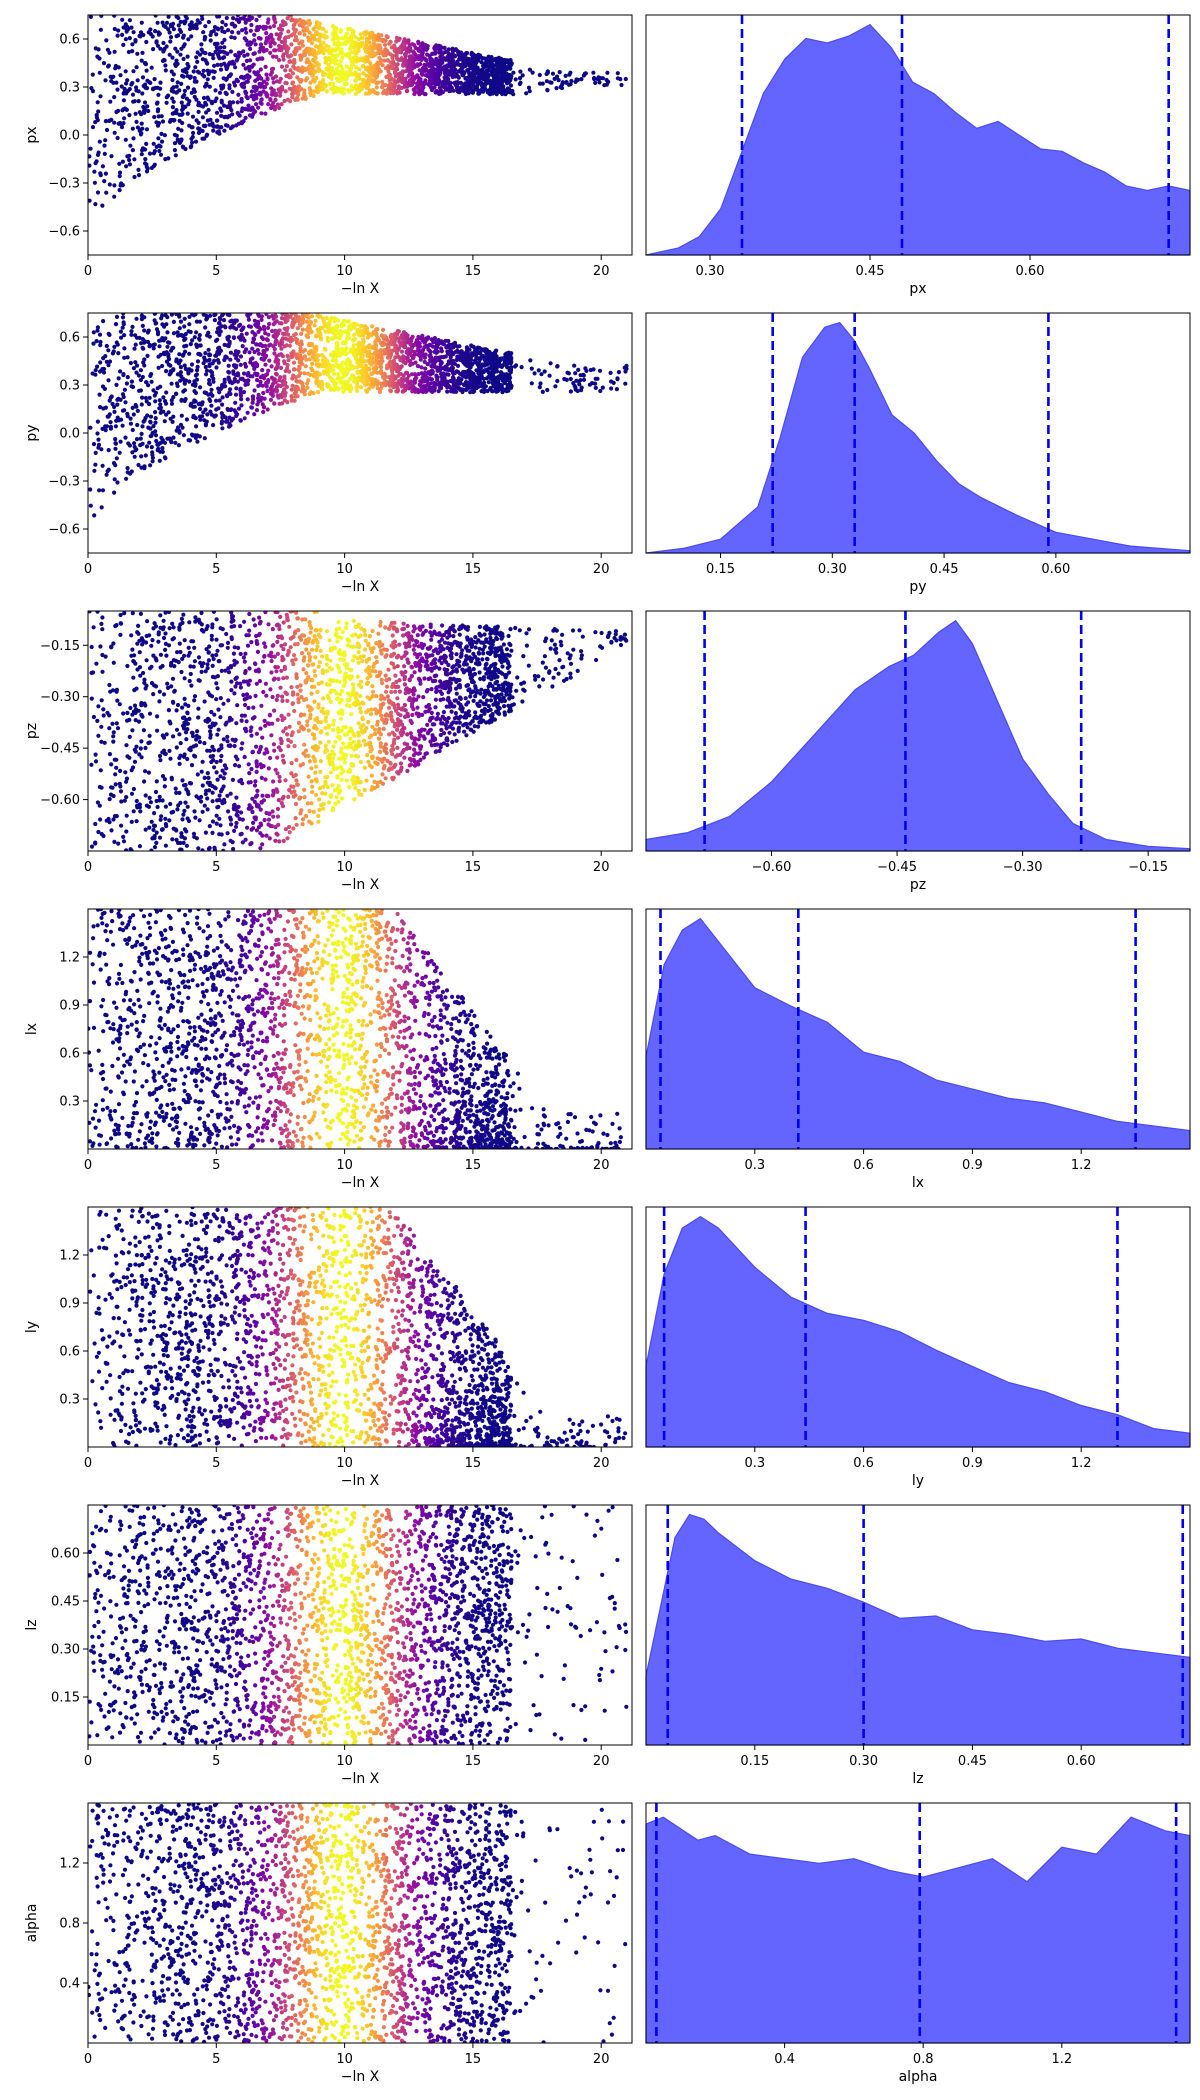 The height and width of the screenshot is (2100, 1200). I want to click on y-tick-label: 0.6, so click(69, 40).